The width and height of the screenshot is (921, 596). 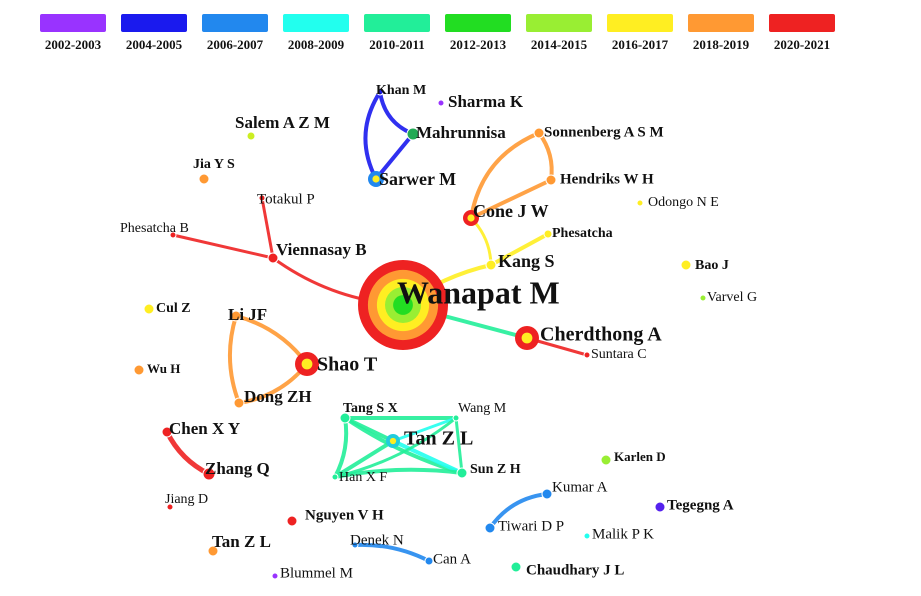 I want to click on node-label: Kumar A, so click(x=580, y=487).